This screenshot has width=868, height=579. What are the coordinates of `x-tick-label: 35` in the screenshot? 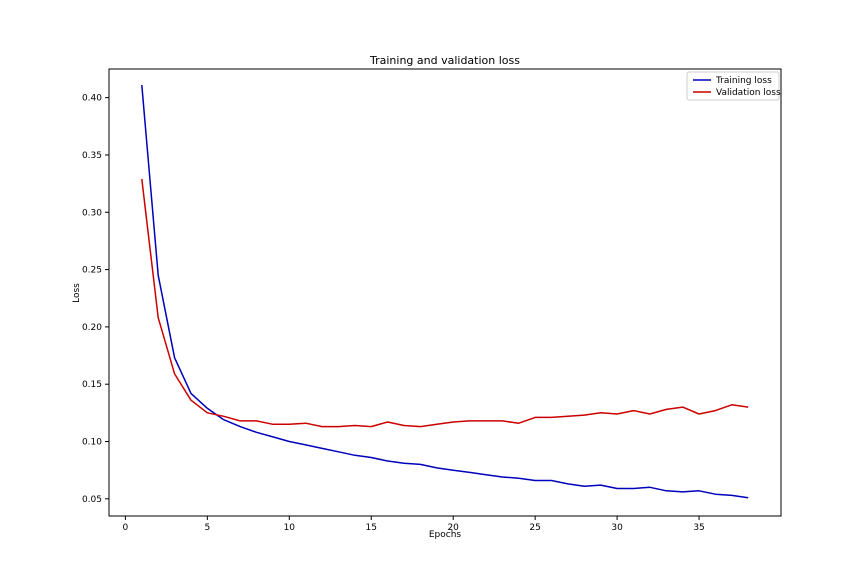 It's located at (698, 528).